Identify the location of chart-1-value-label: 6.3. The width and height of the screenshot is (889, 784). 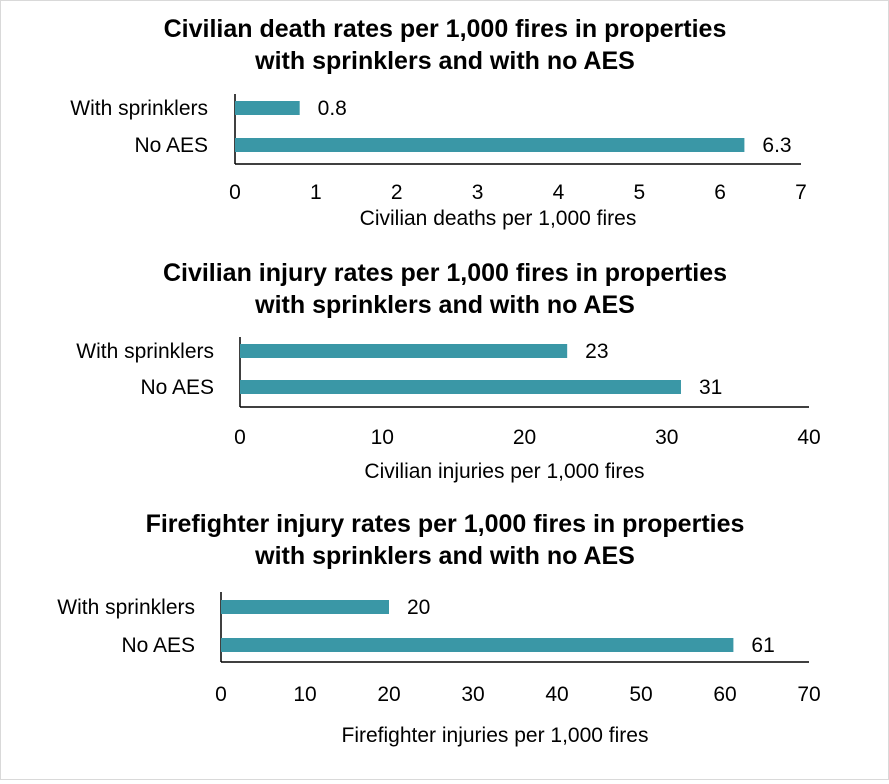
(776, 145).